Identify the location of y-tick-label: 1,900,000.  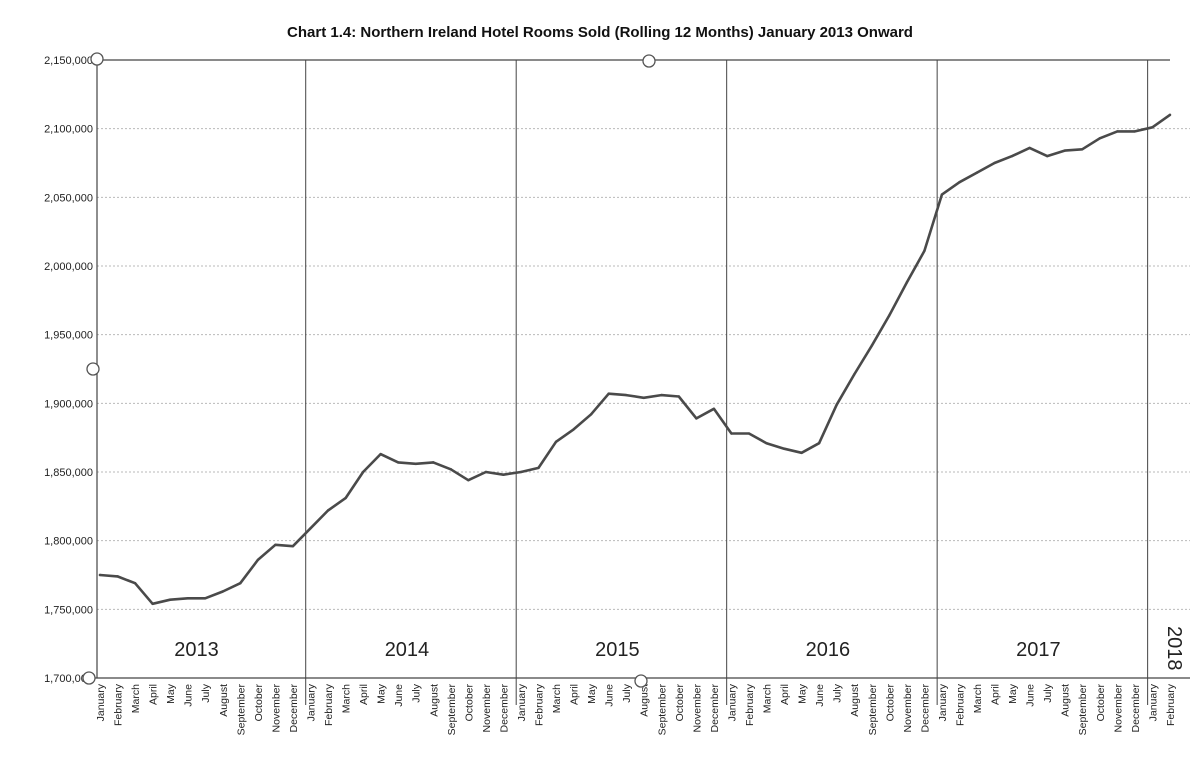
(68, 404).